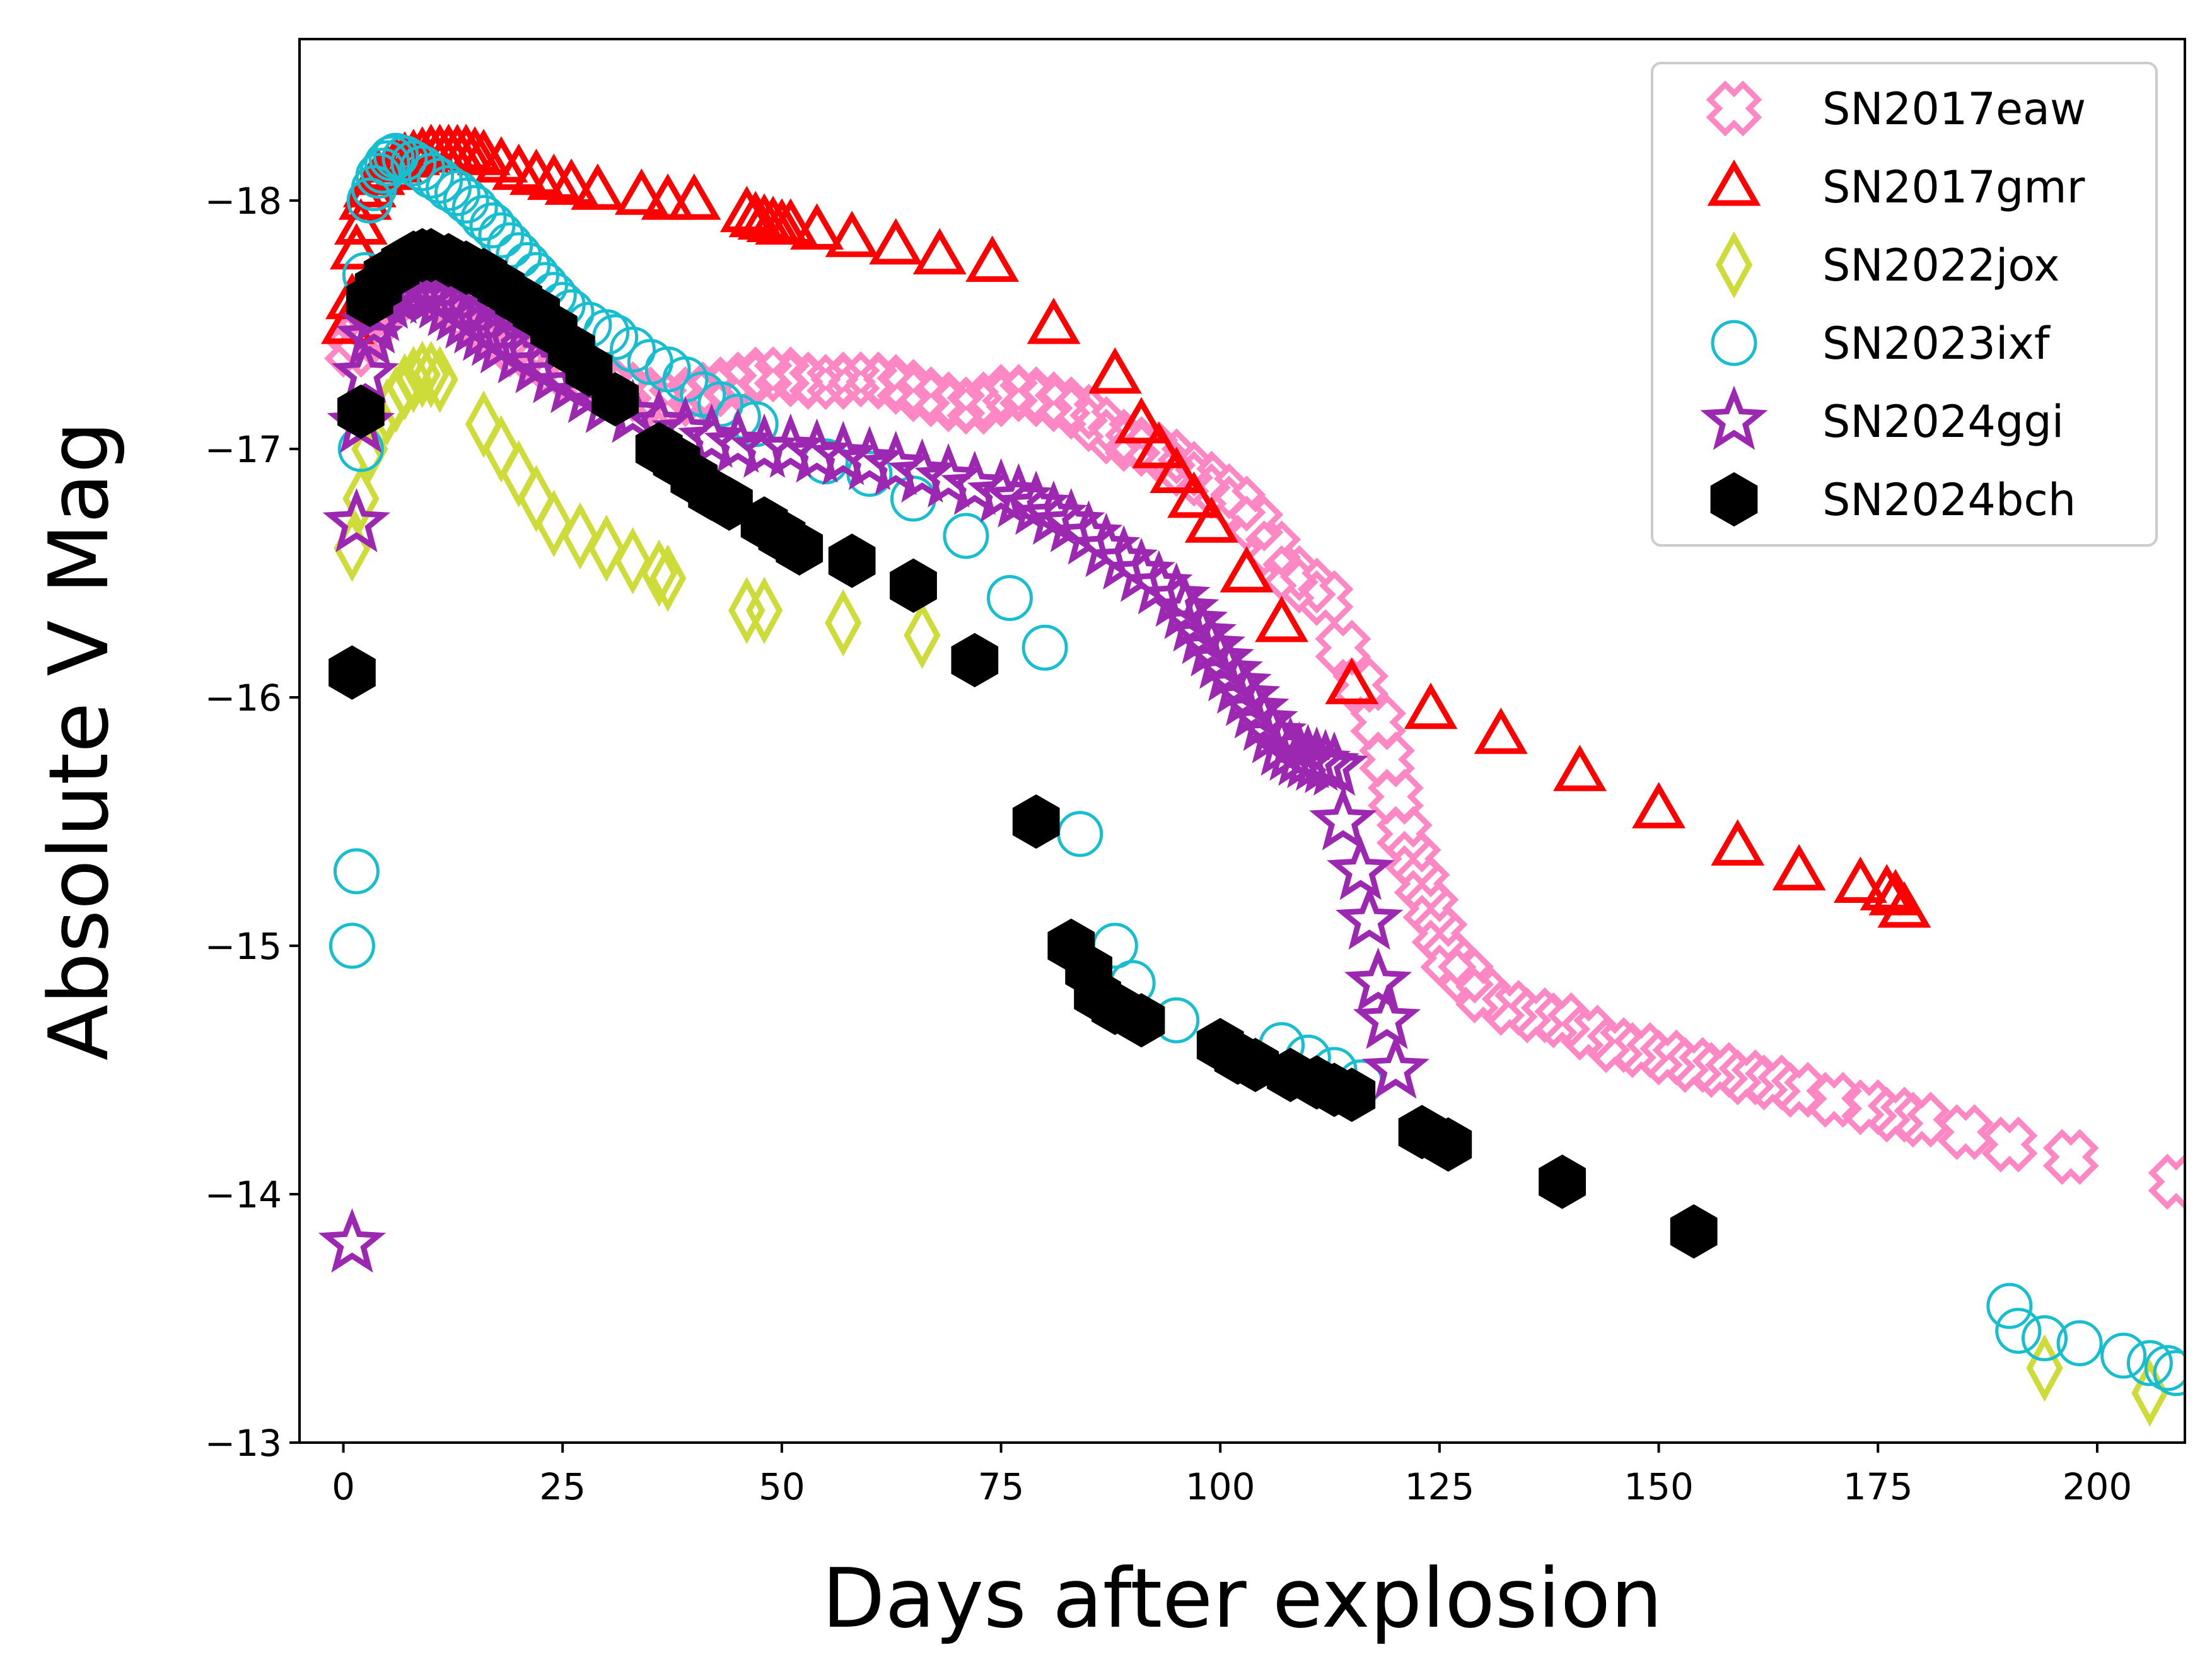 The height and width of the screenshot is (1674, 2212). What do you see at coordinates (243, 946) in the screenshot?
I see `y-tick-label: −15` at bounding box center [243, 946].